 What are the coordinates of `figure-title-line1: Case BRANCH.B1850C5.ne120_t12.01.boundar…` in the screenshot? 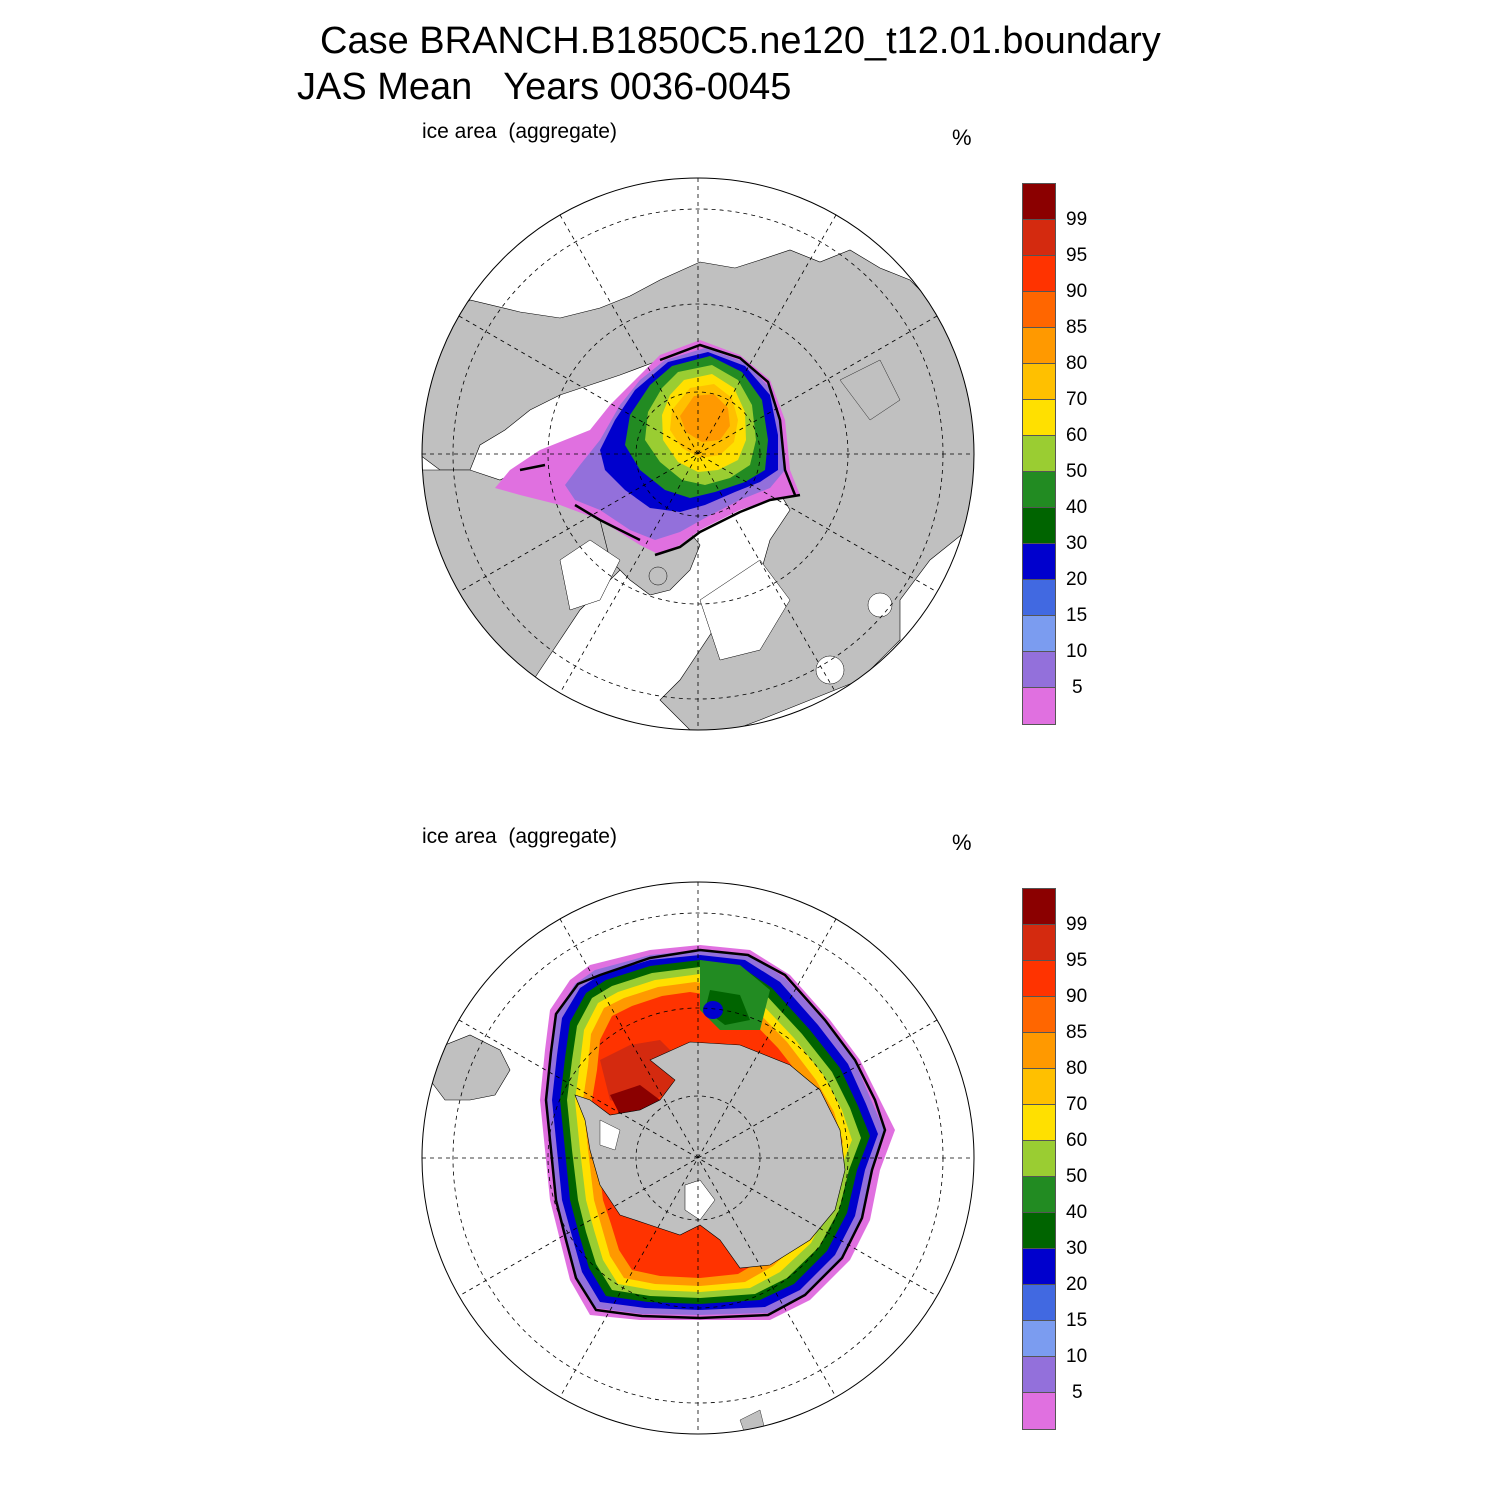 It's located at (740, 41).